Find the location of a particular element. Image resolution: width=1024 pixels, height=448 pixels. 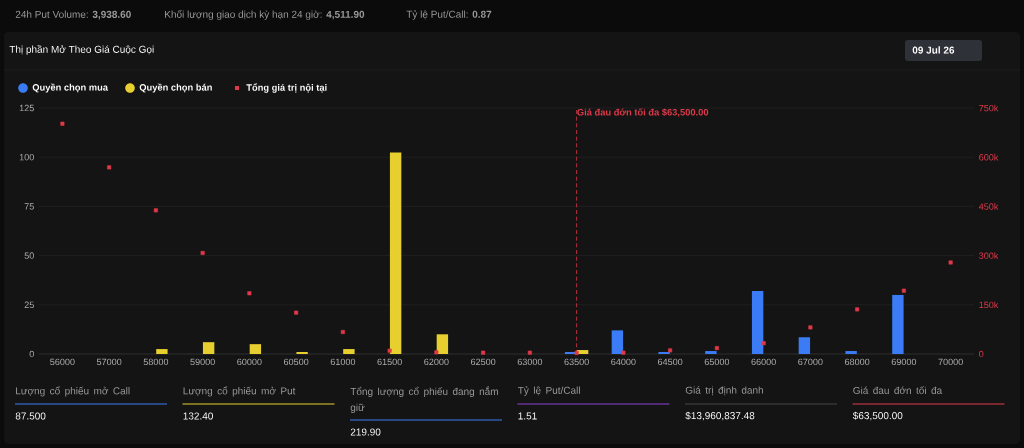

x-tick-label: 63500 is located at coordinates (576, 362).